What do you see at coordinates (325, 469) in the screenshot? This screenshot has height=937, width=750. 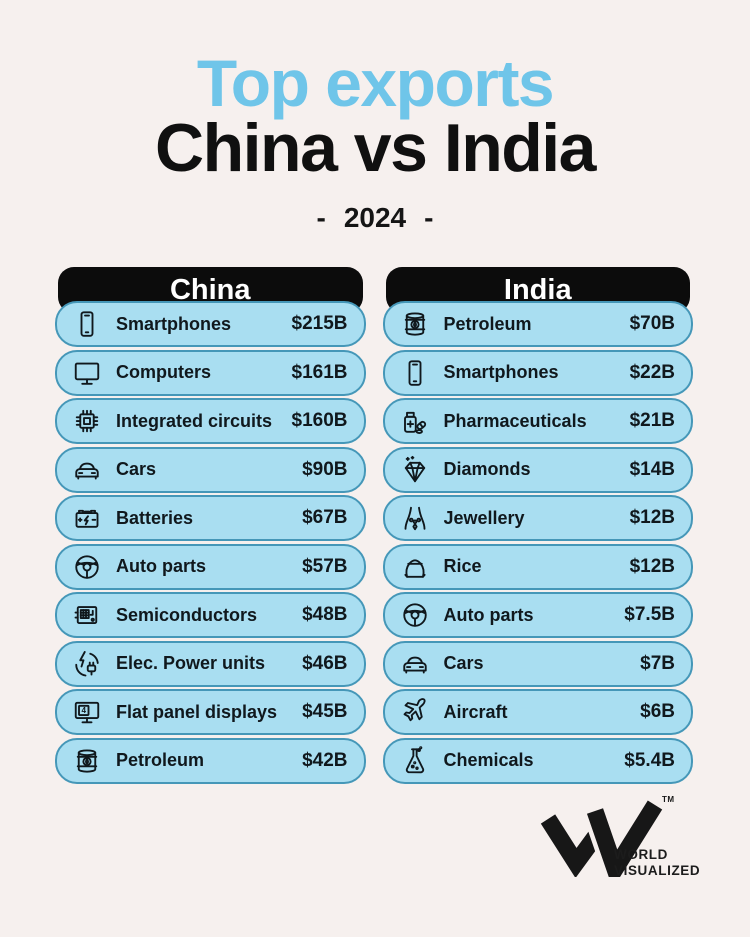 I see `export-value: $90B` at bounding box center [325, 469].